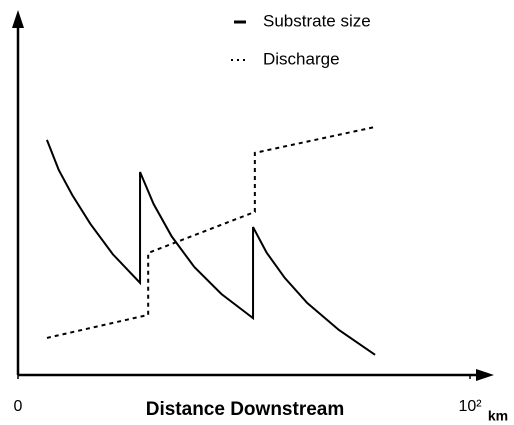 This screenshot has width=514, height=425. Describe the element at coordinates (18, 406) in the screenshot. I see `x-tick-label: 0` at that location.